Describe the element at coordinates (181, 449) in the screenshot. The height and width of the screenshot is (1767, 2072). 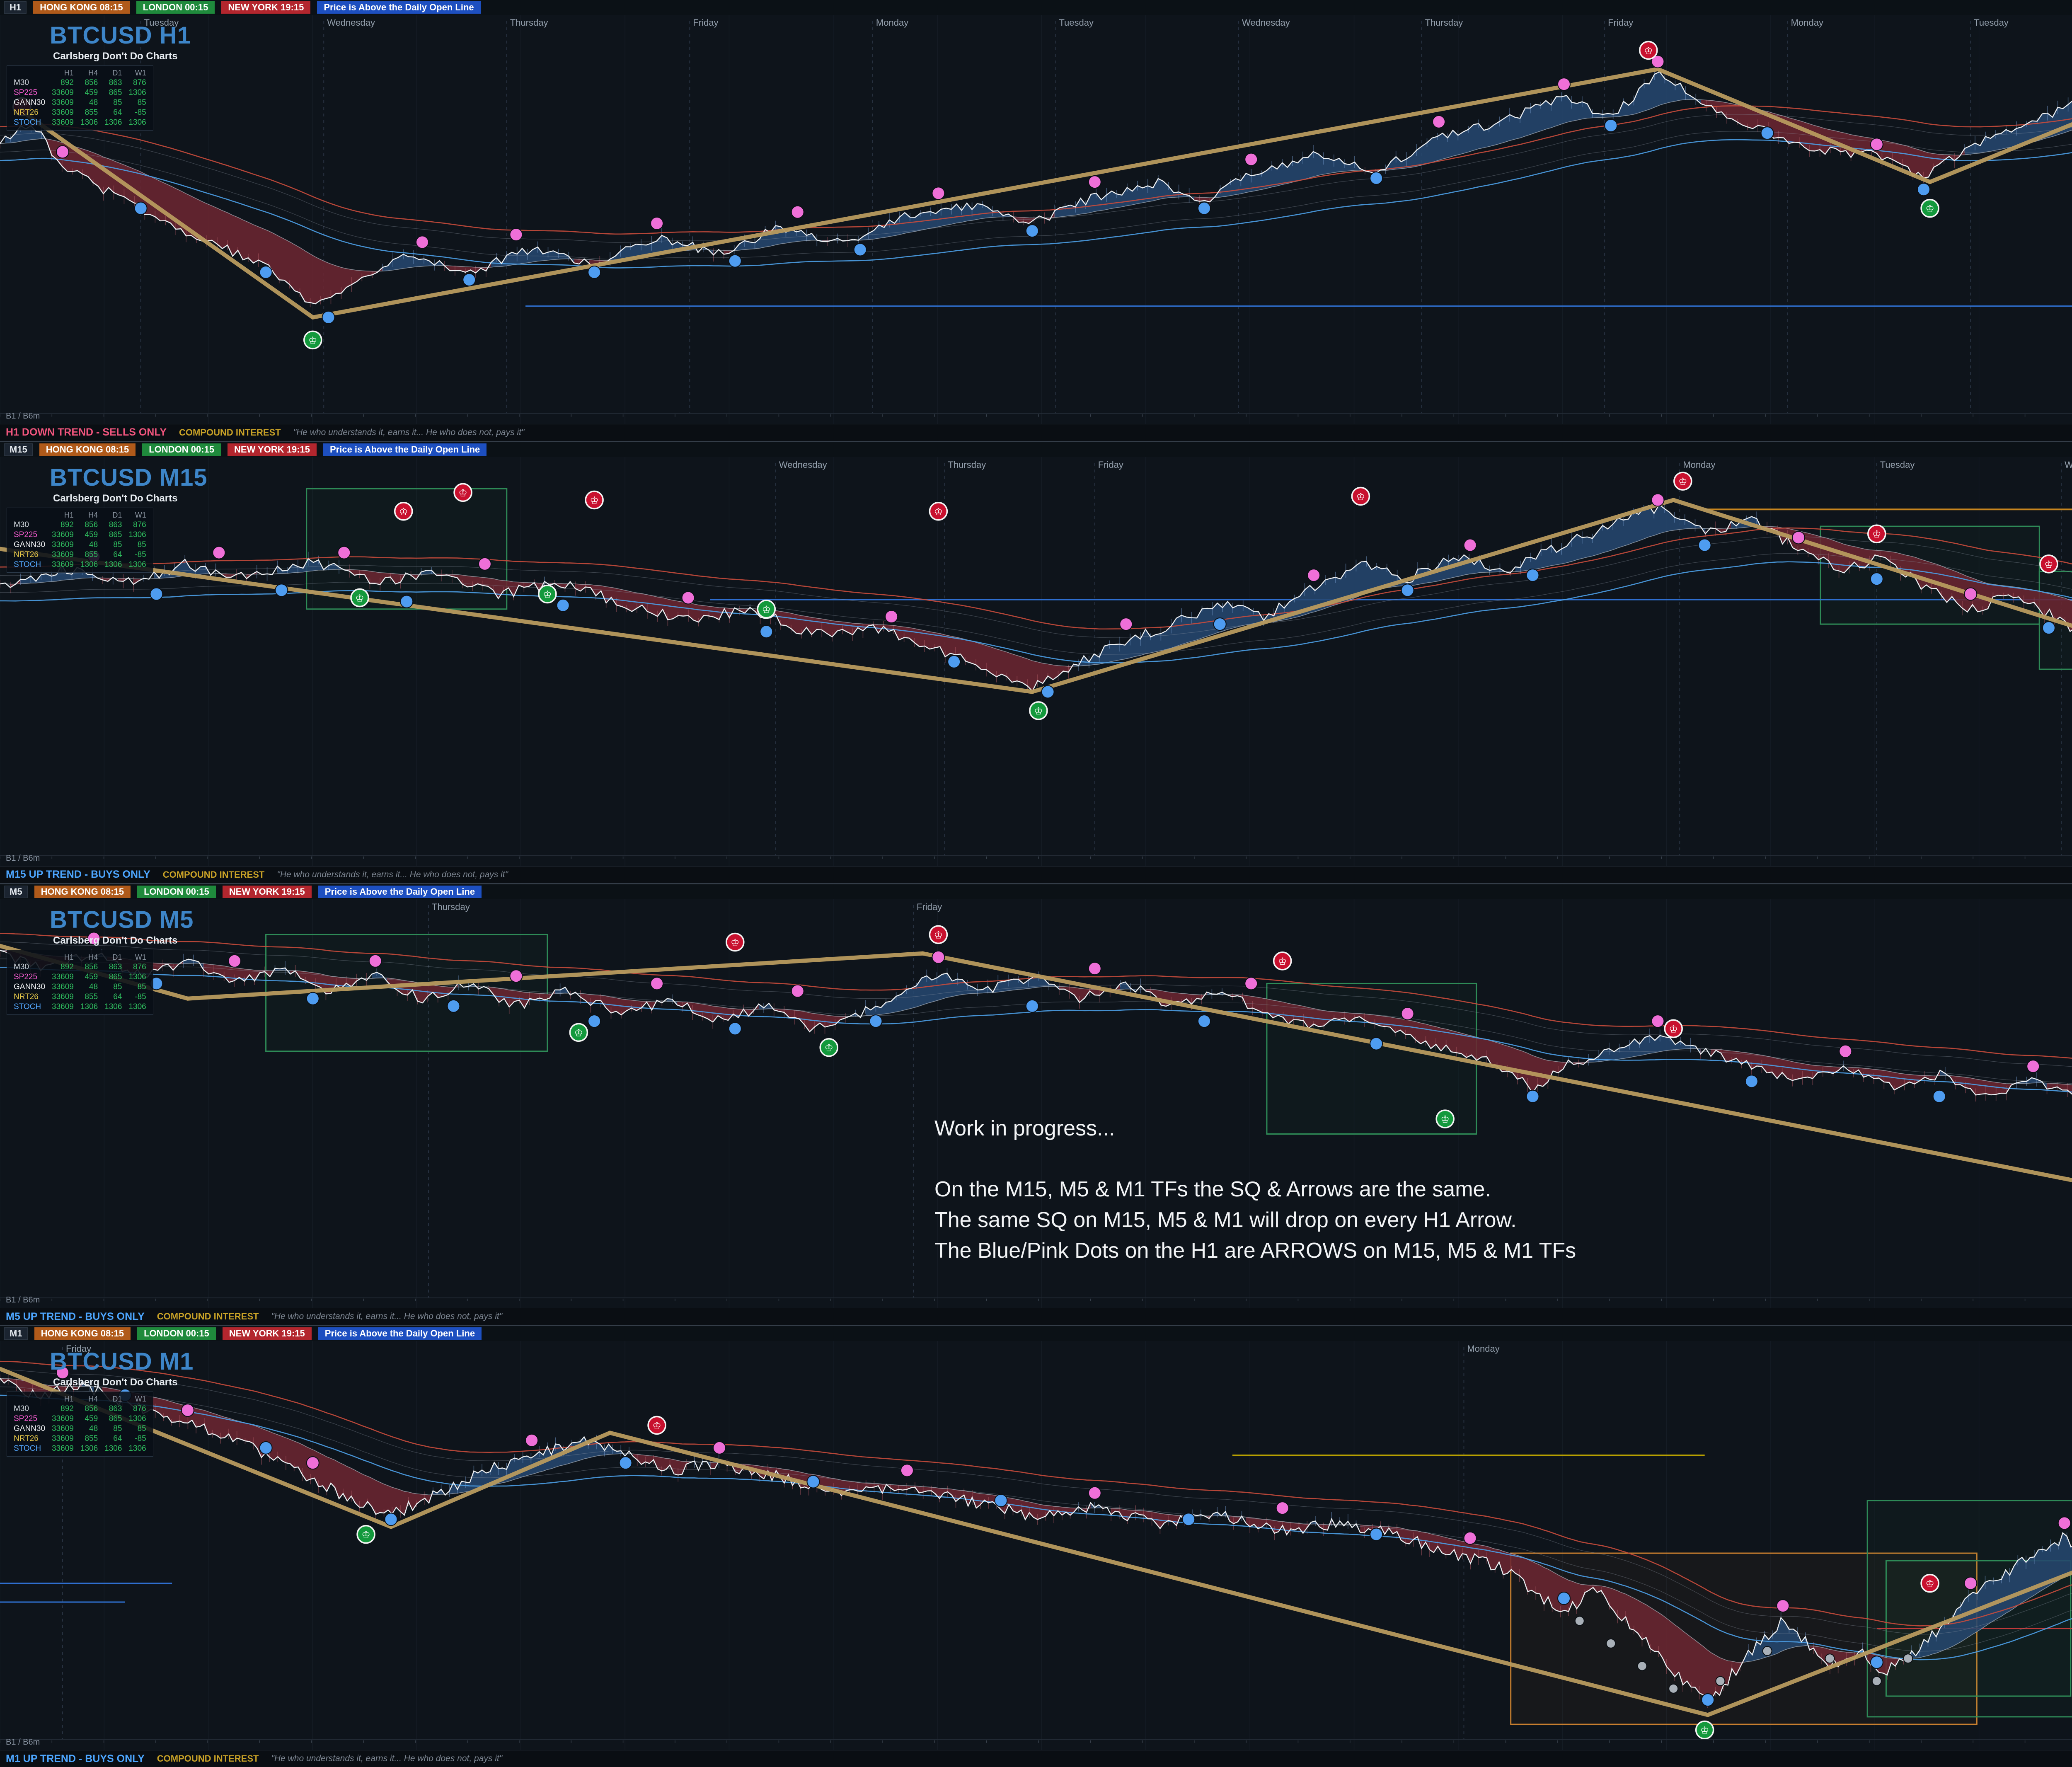
I see `session-chip: LONDON 00:15` at that location.